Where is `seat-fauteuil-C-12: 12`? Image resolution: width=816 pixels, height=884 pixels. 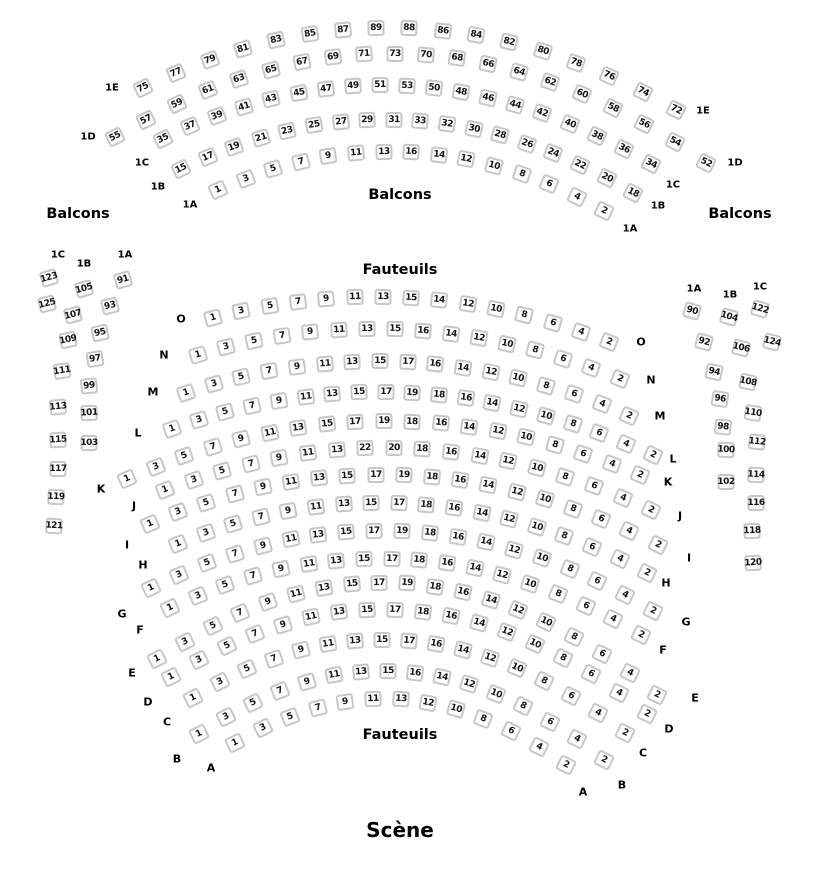 seat-fauteuil-C-12: 12 is located at coordinates (490, 658).